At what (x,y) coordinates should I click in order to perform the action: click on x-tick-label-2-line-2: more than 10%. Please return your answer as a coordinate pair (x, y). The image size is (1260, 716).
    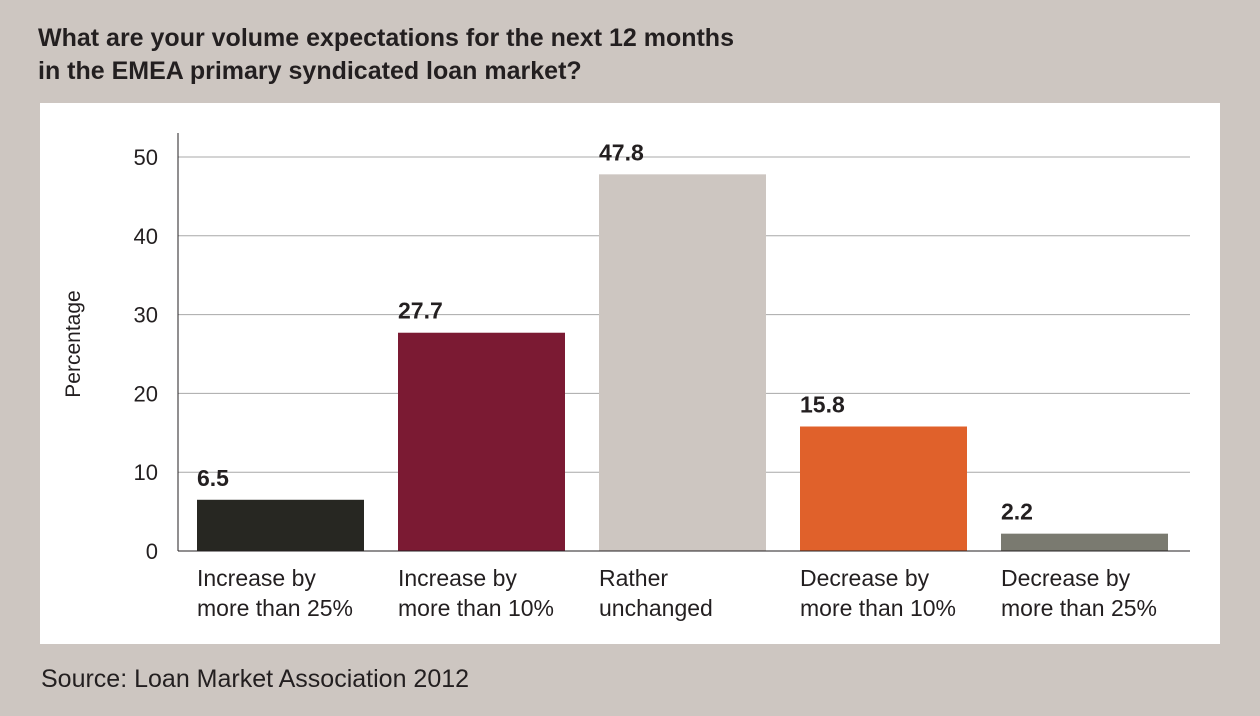
    Looking at the image, I should click on (476, 608).